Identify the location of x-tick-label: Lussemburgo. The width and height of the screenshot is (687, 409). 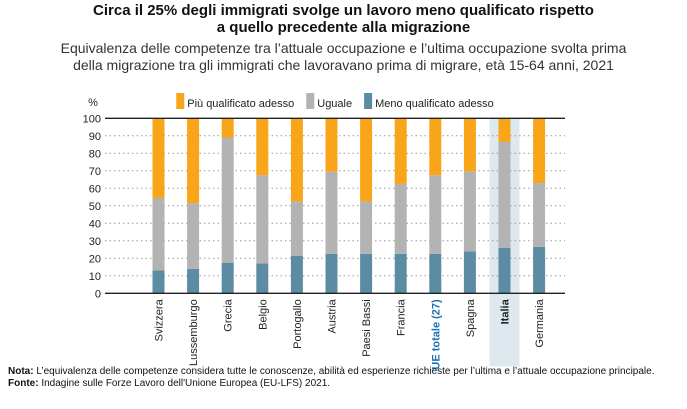
(194, 332).